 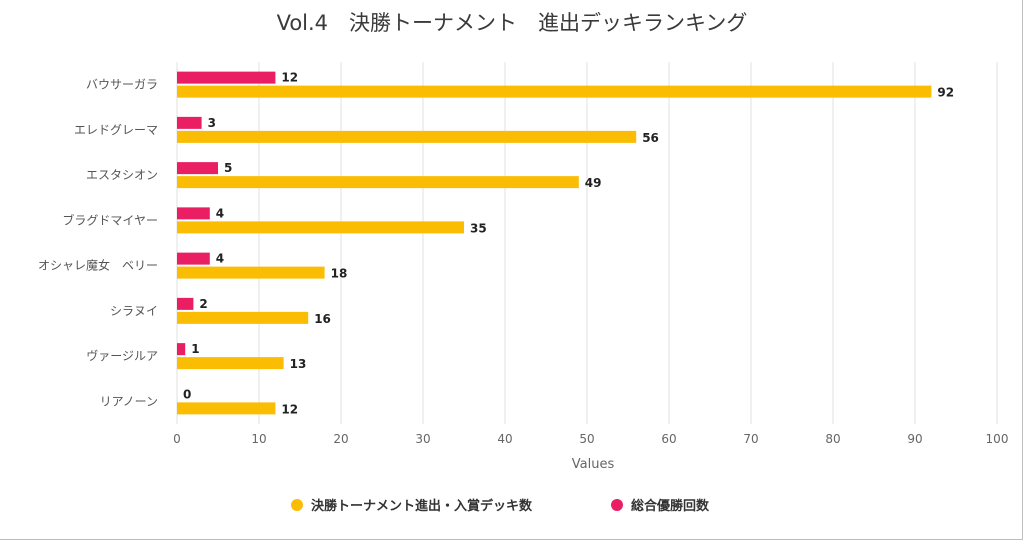 I want to click on legend-label-total-wins: 総合優勝回数, so click(x=670, y=506).